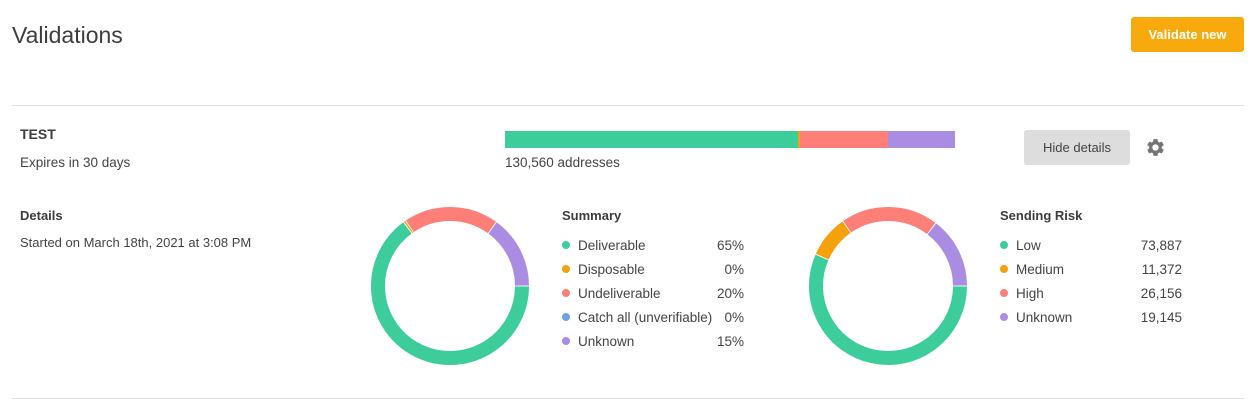 The height and width of the screenshot is (408, 1259). I want to click on results-stacked-bar, so click(730, 139).